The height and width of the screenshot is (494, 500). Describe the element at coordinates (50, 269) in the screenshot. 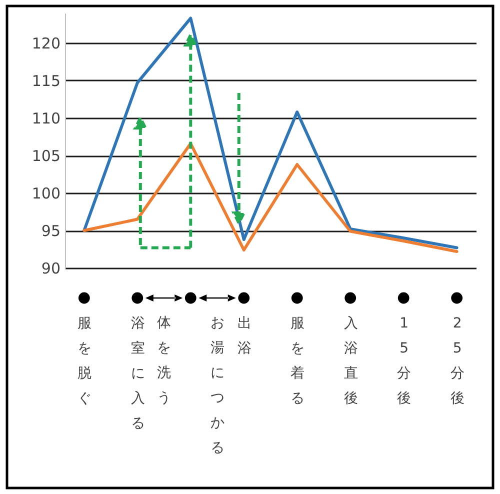

I see `y-tick-label: 90` at that location.